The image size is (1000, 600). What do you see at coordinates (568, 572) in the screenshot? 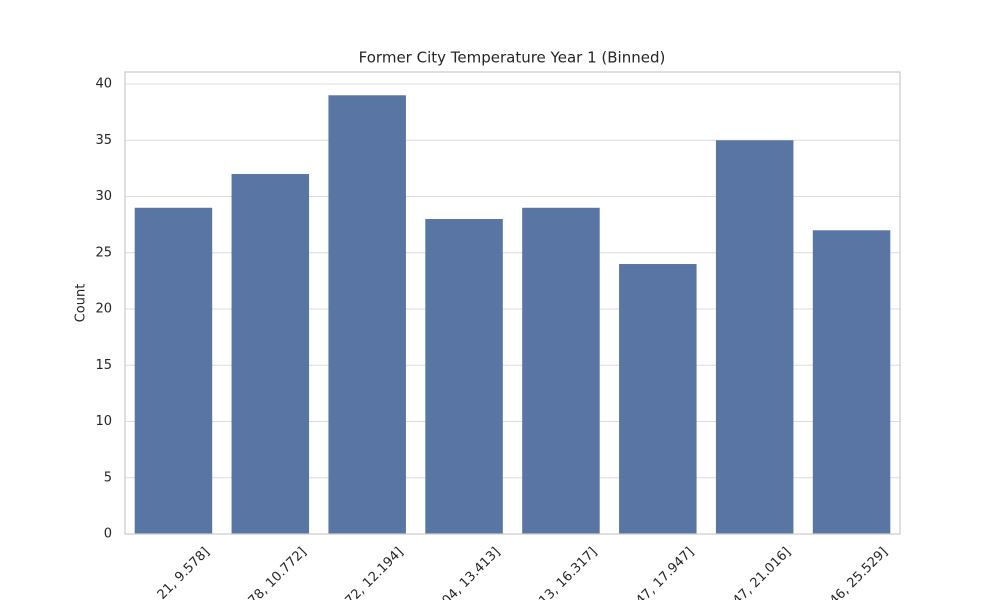
I see `x-tick-label: 13, 16.317]` at bounding box center [568, 572].